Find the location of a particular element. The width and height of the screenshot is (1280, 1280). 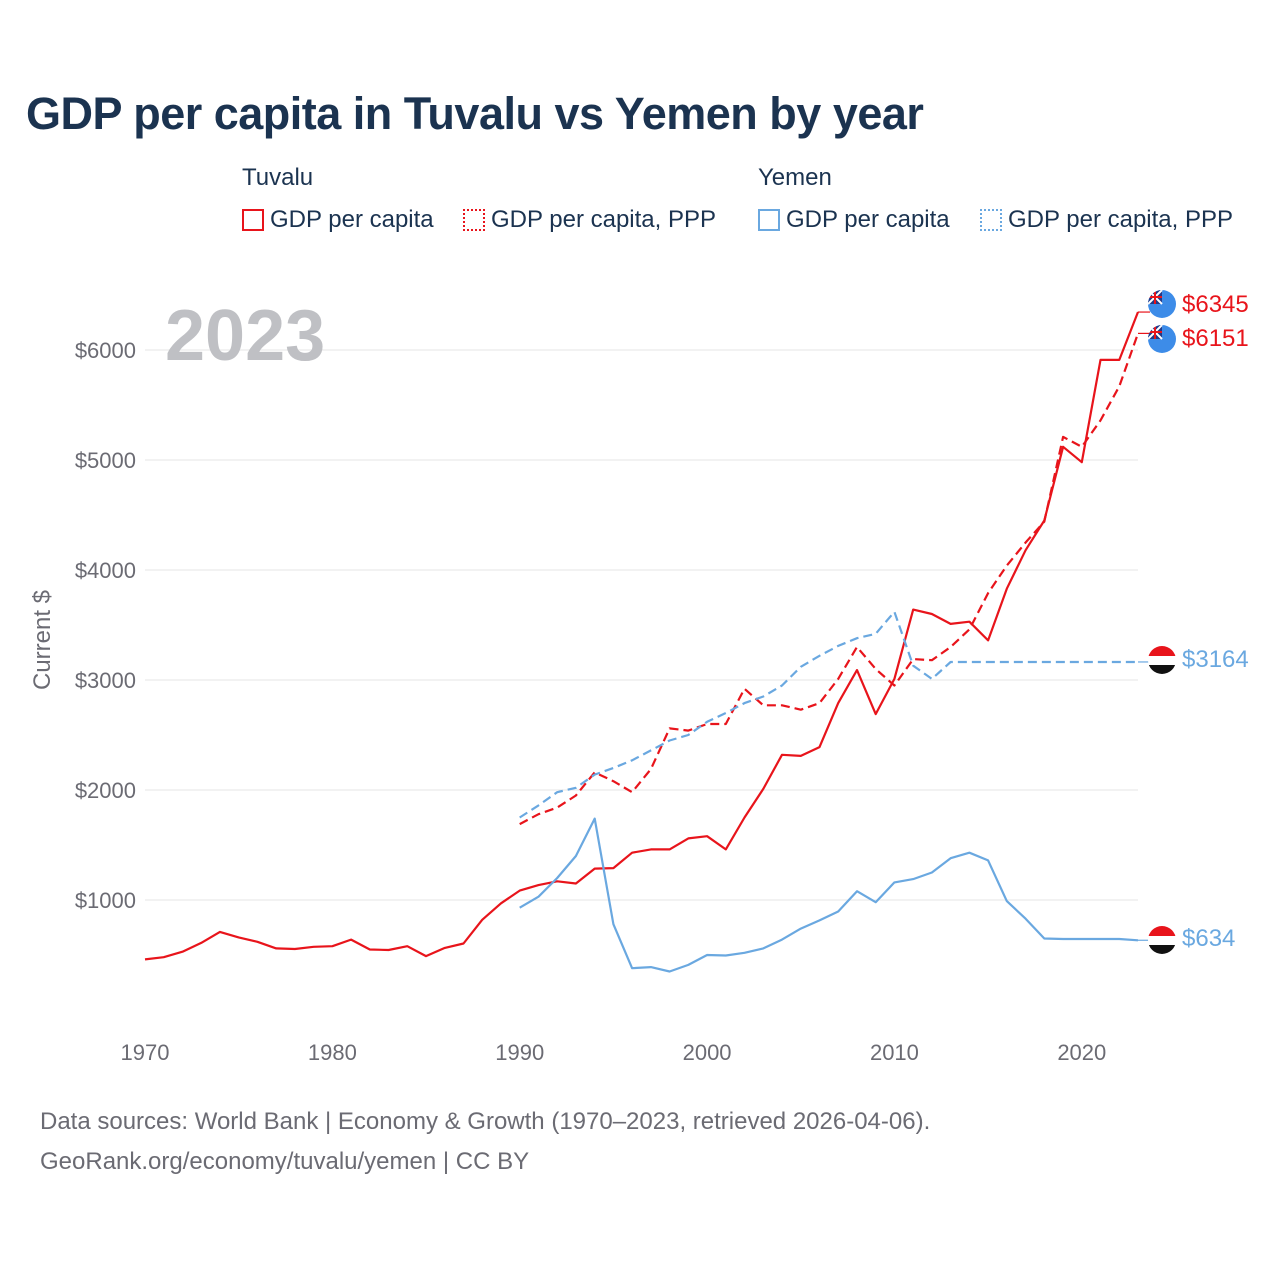

legend-yemen-ppp: GDP per capita, PPP is located at coordinates (1106, 220).